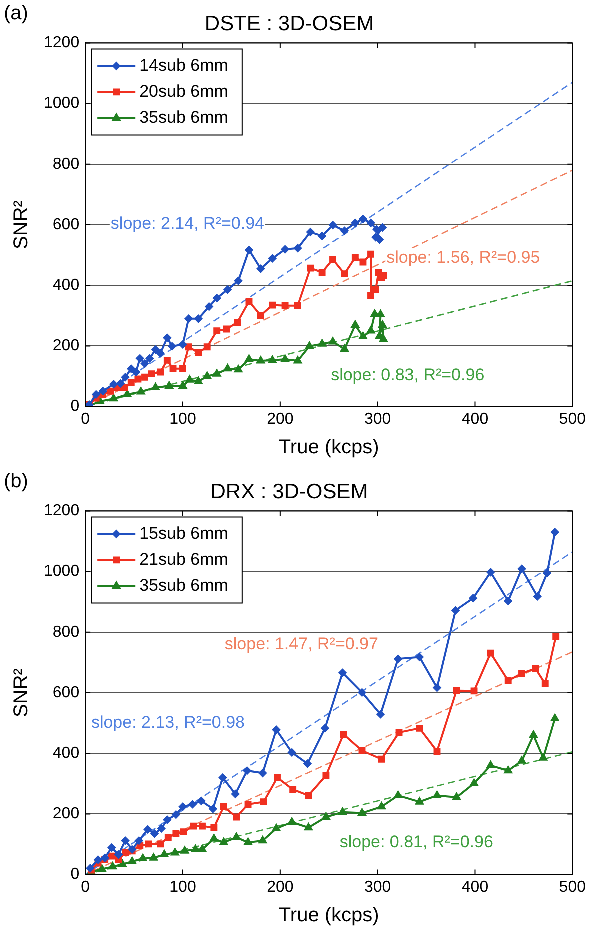 The image size is (589, 940). Describe the element at coordinates (187, 223) in the screenshot. I see `annotation: slope: 2.14, R²=0.94` at that location.